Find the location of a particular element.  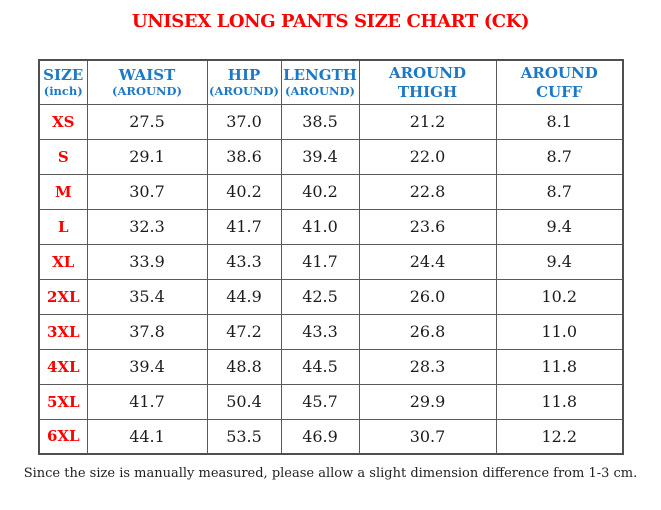

waist-value: 41.7 is located at coordinates (147, 401).